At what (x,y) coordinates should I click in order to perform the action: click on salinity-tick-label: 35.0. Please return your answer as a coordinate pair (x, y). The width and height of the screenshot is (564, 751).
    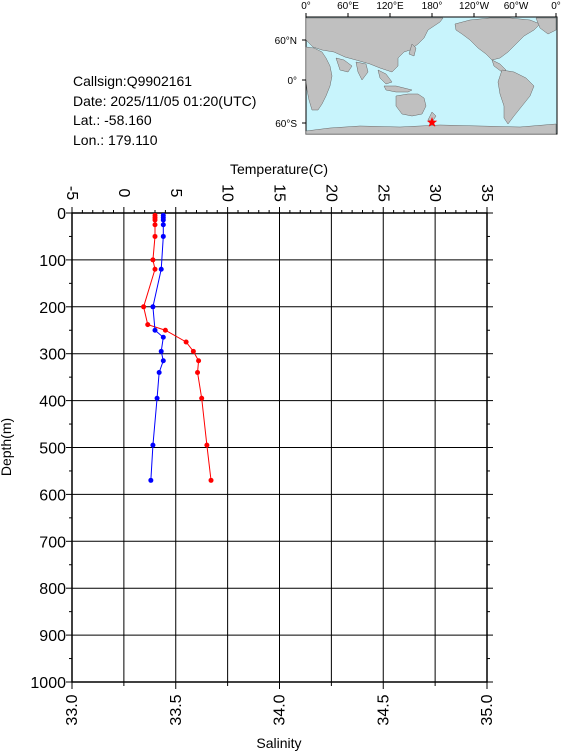
    Looking at the image, I should click on (487, 709).